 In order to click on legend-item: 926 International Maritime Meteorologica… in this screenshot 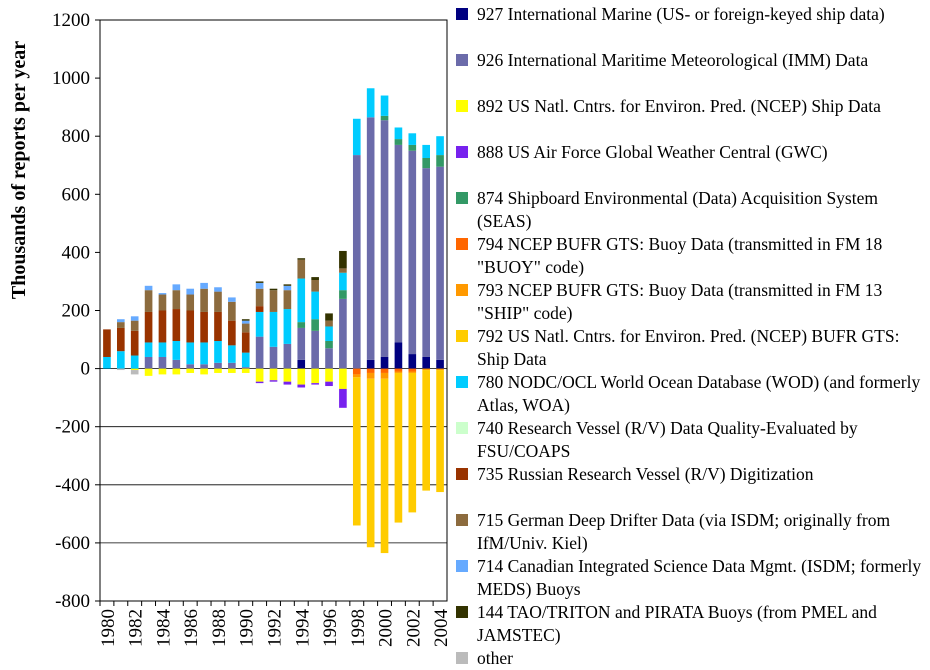, I will do `click(691, 60)`.